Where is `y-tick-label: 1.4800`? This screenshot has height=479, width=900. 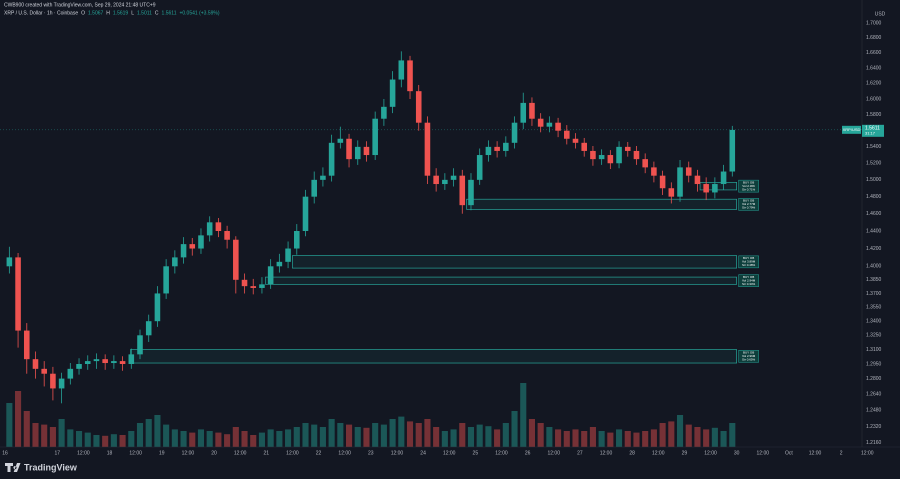
y-tick-label: 1.4800 is located at coordinates (874, 197).